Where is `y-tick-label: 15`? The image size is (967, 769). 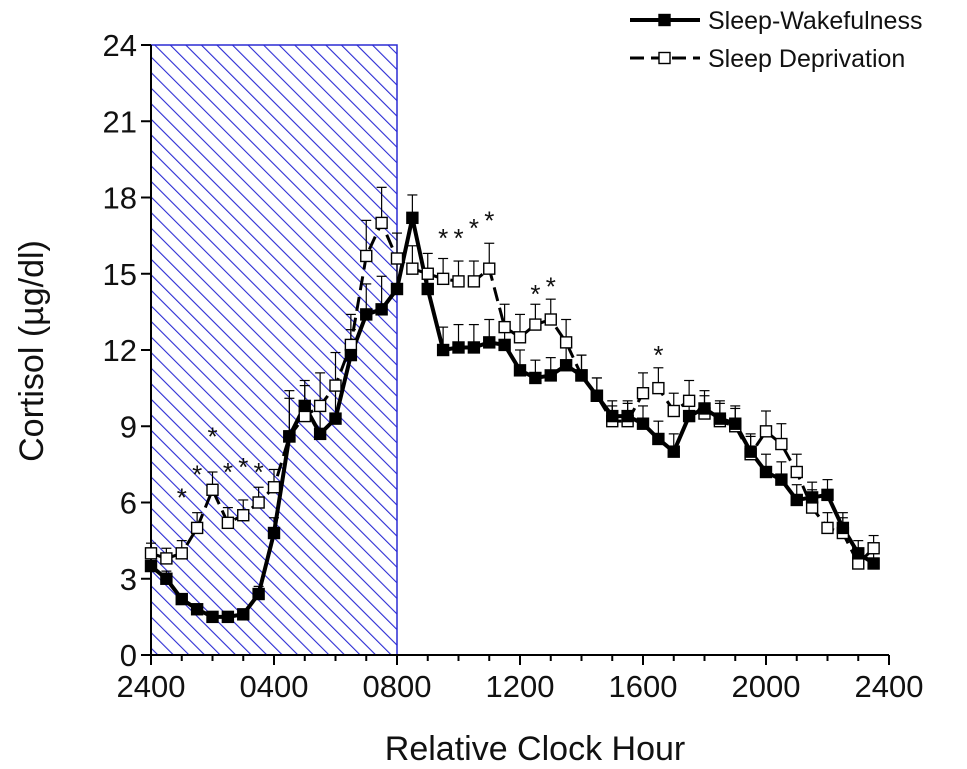 y-tick-label: 15 is located at coordinates (120, 274).